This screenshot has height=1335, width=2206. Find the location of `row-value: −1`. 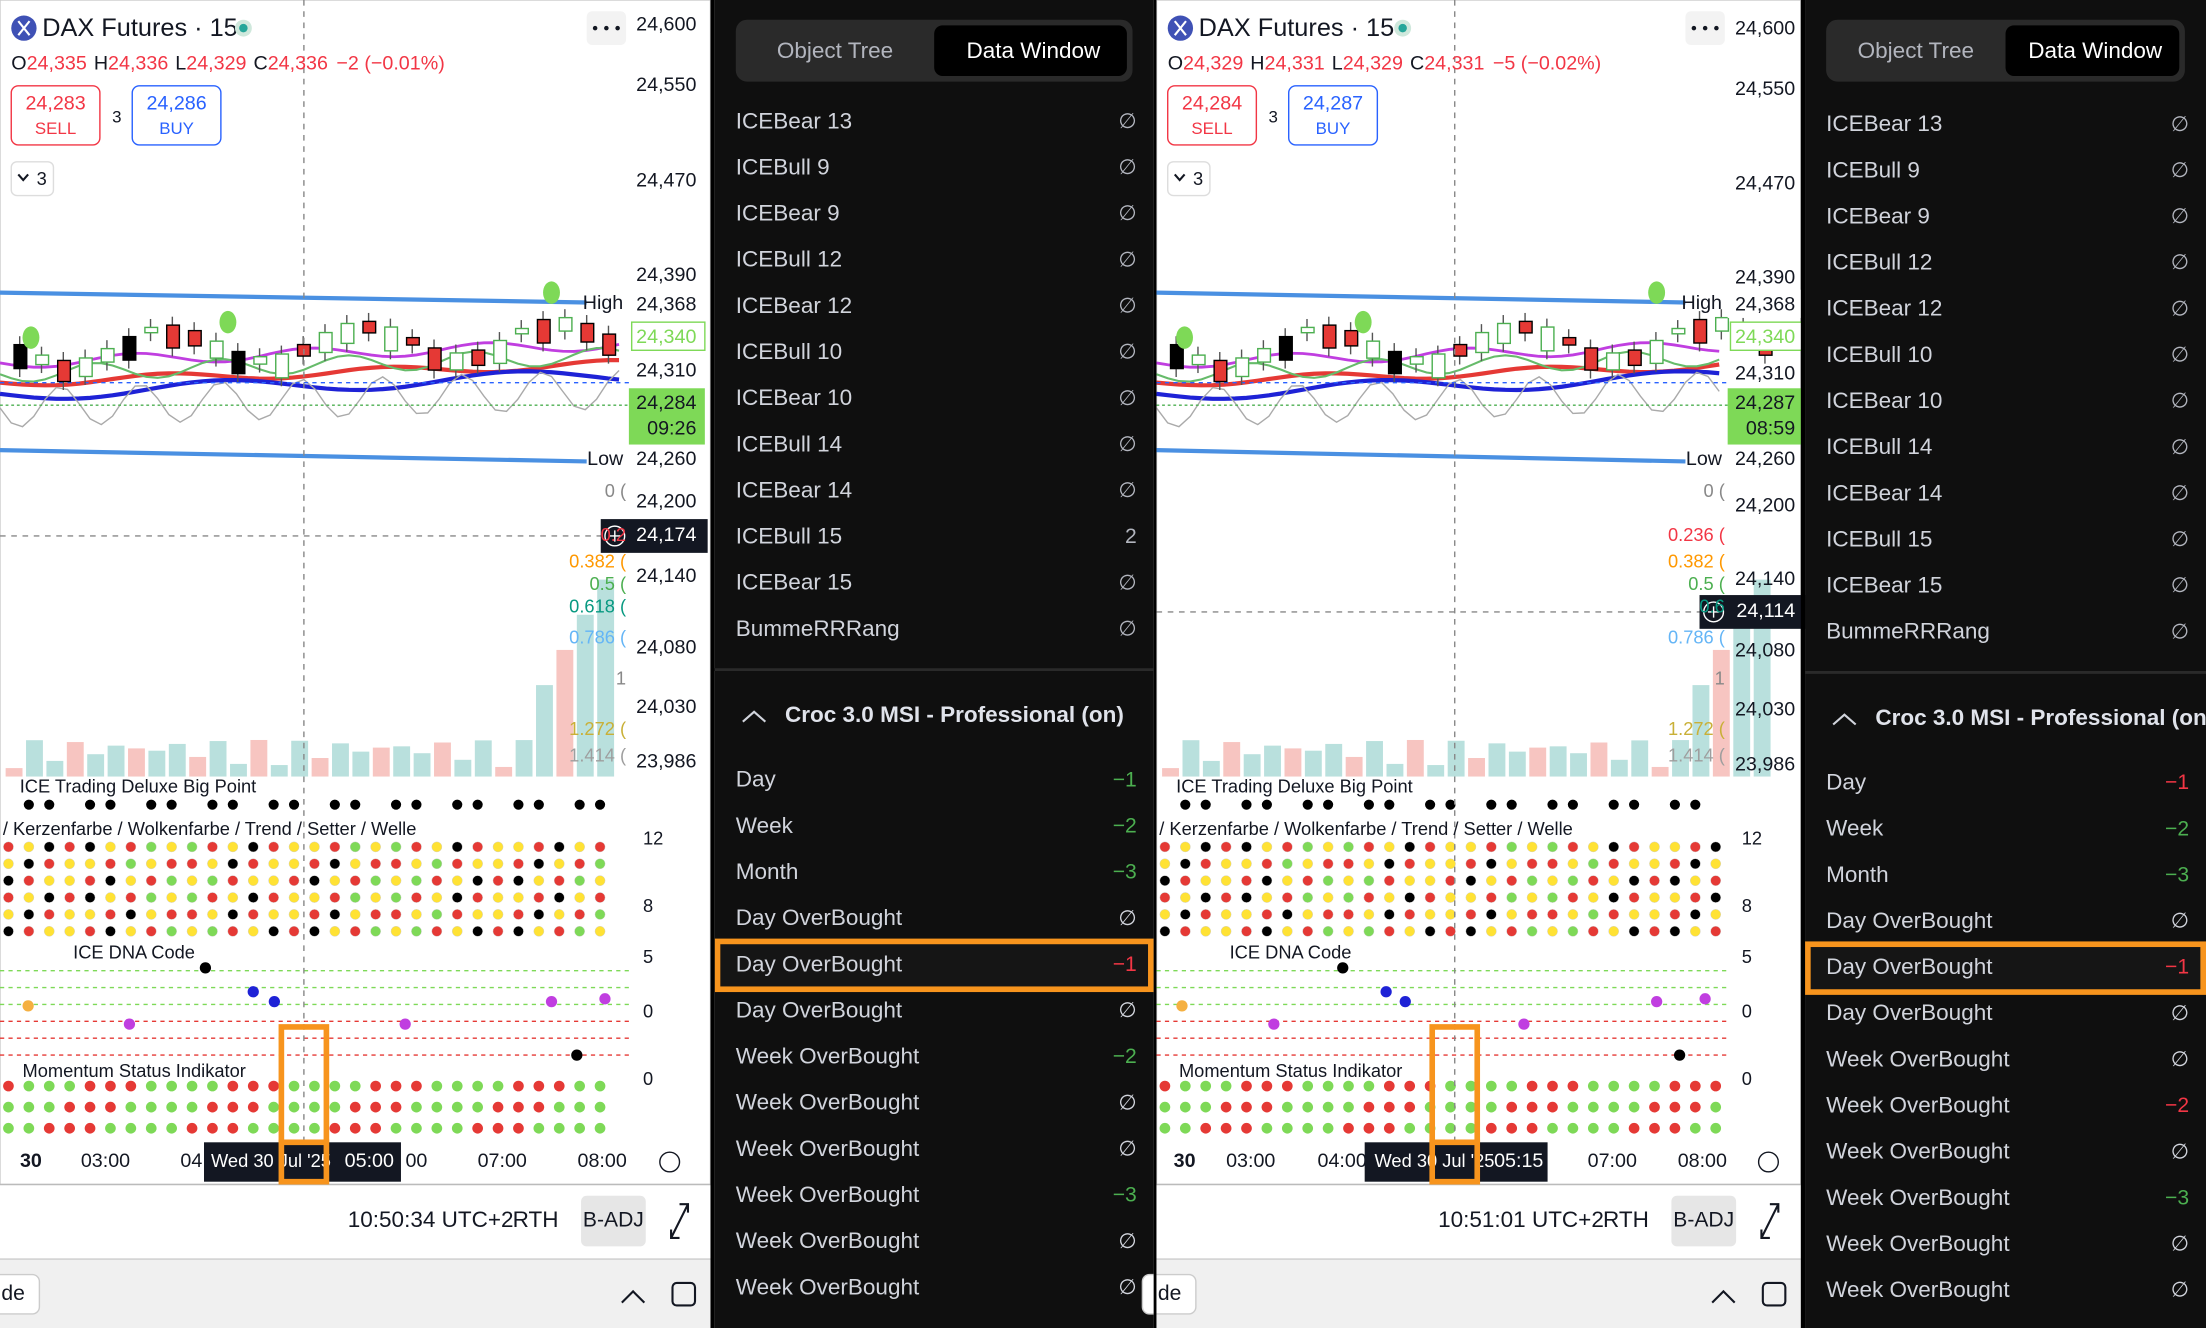

row-value: −1 is located at coordinates (2177, 967).